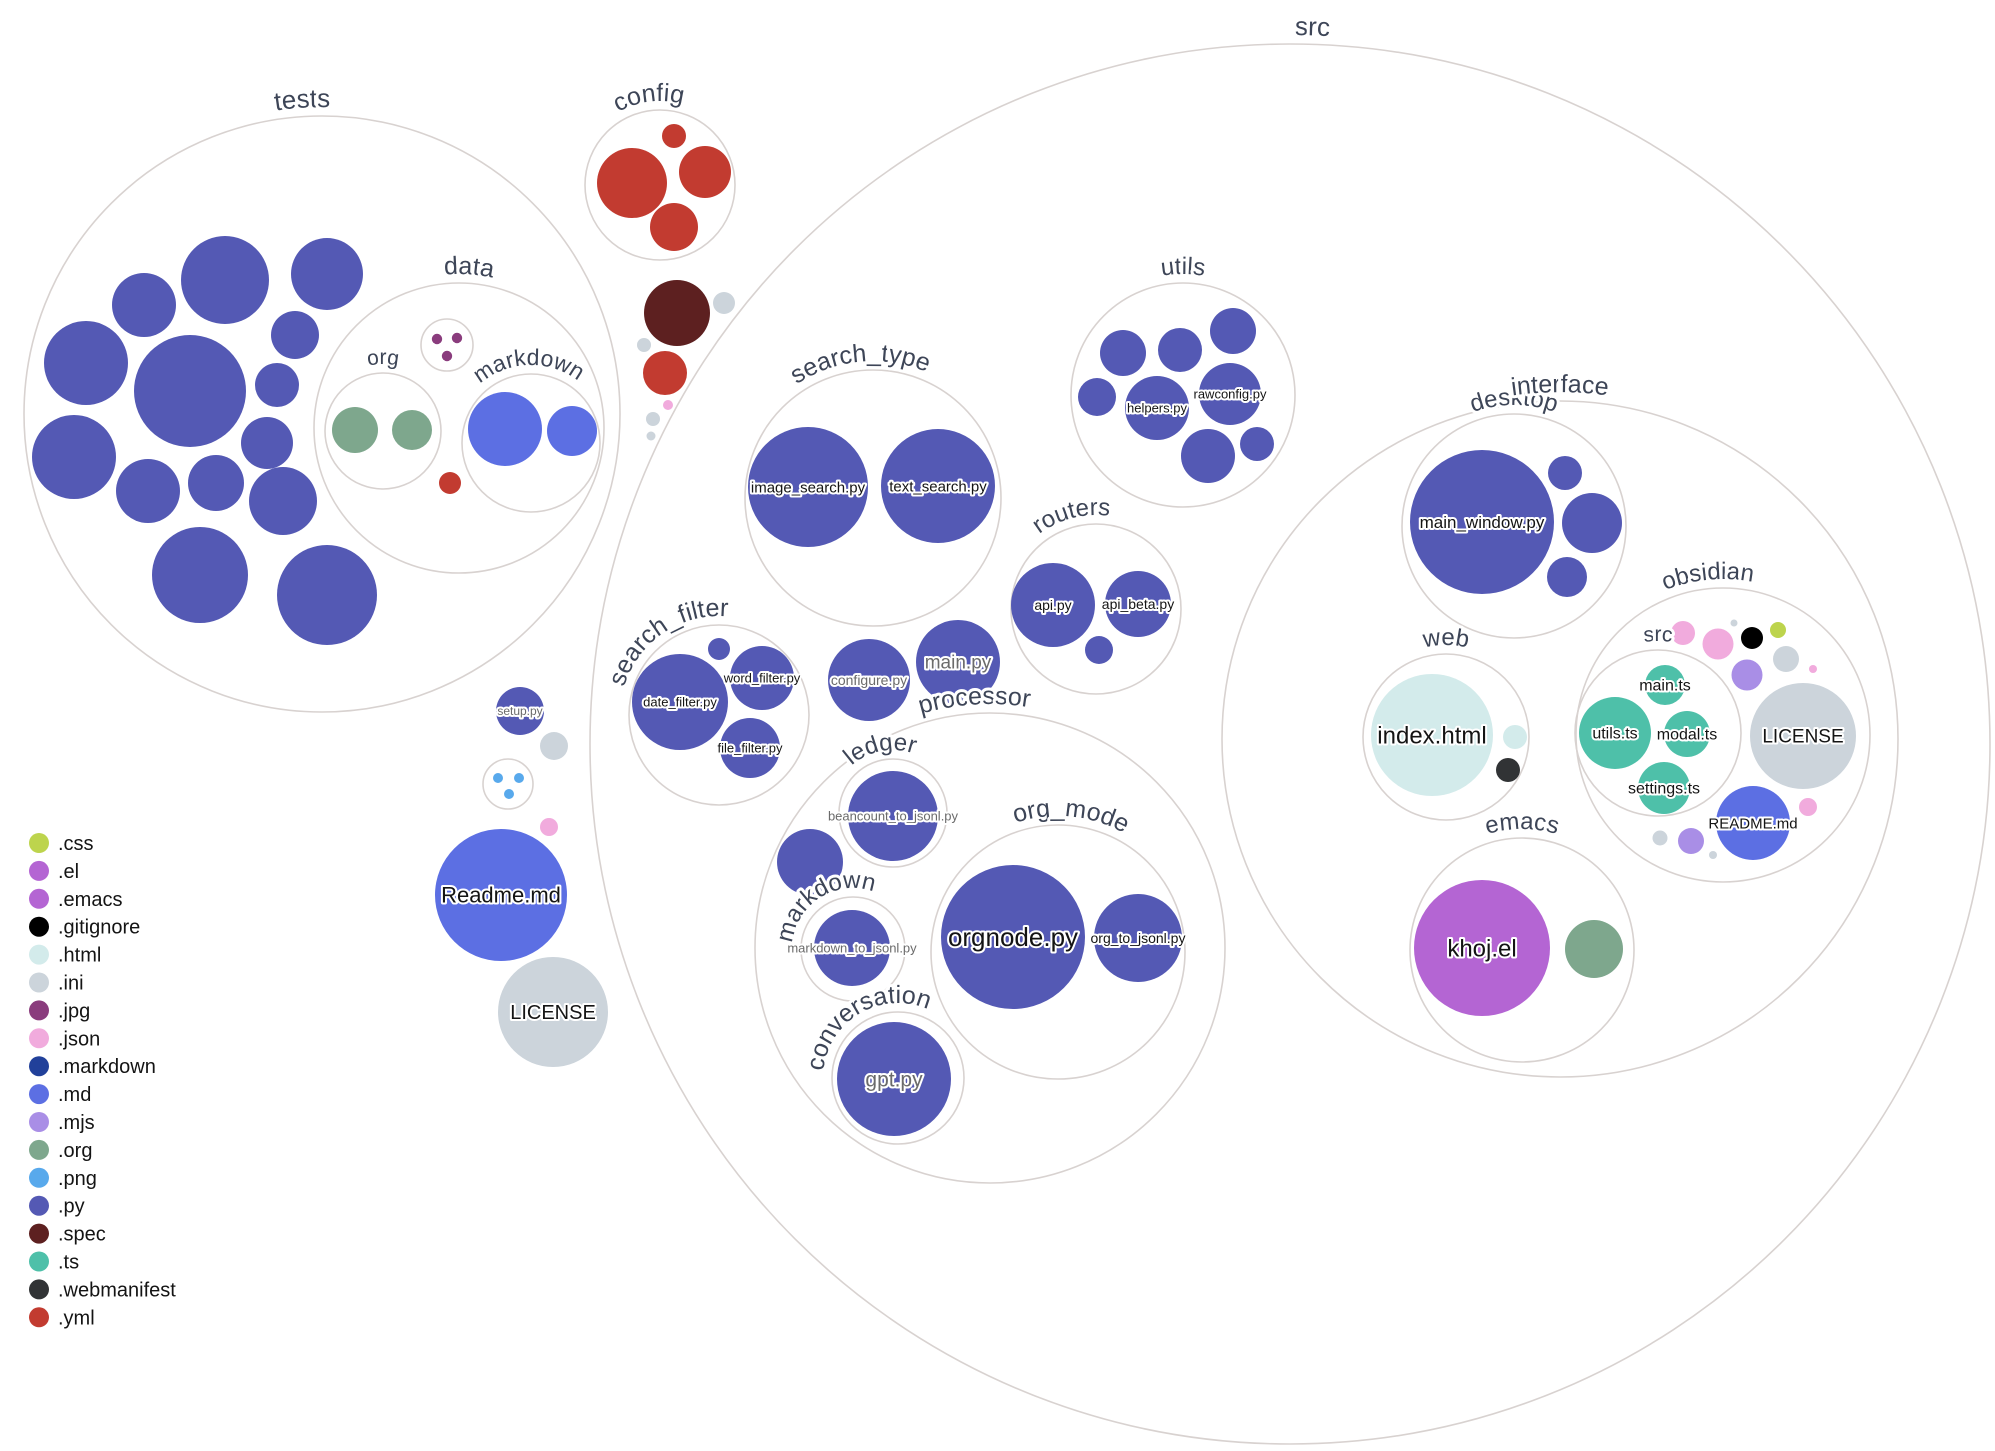  I want to click on legend-swatch-css-icon, so click(39, 843).